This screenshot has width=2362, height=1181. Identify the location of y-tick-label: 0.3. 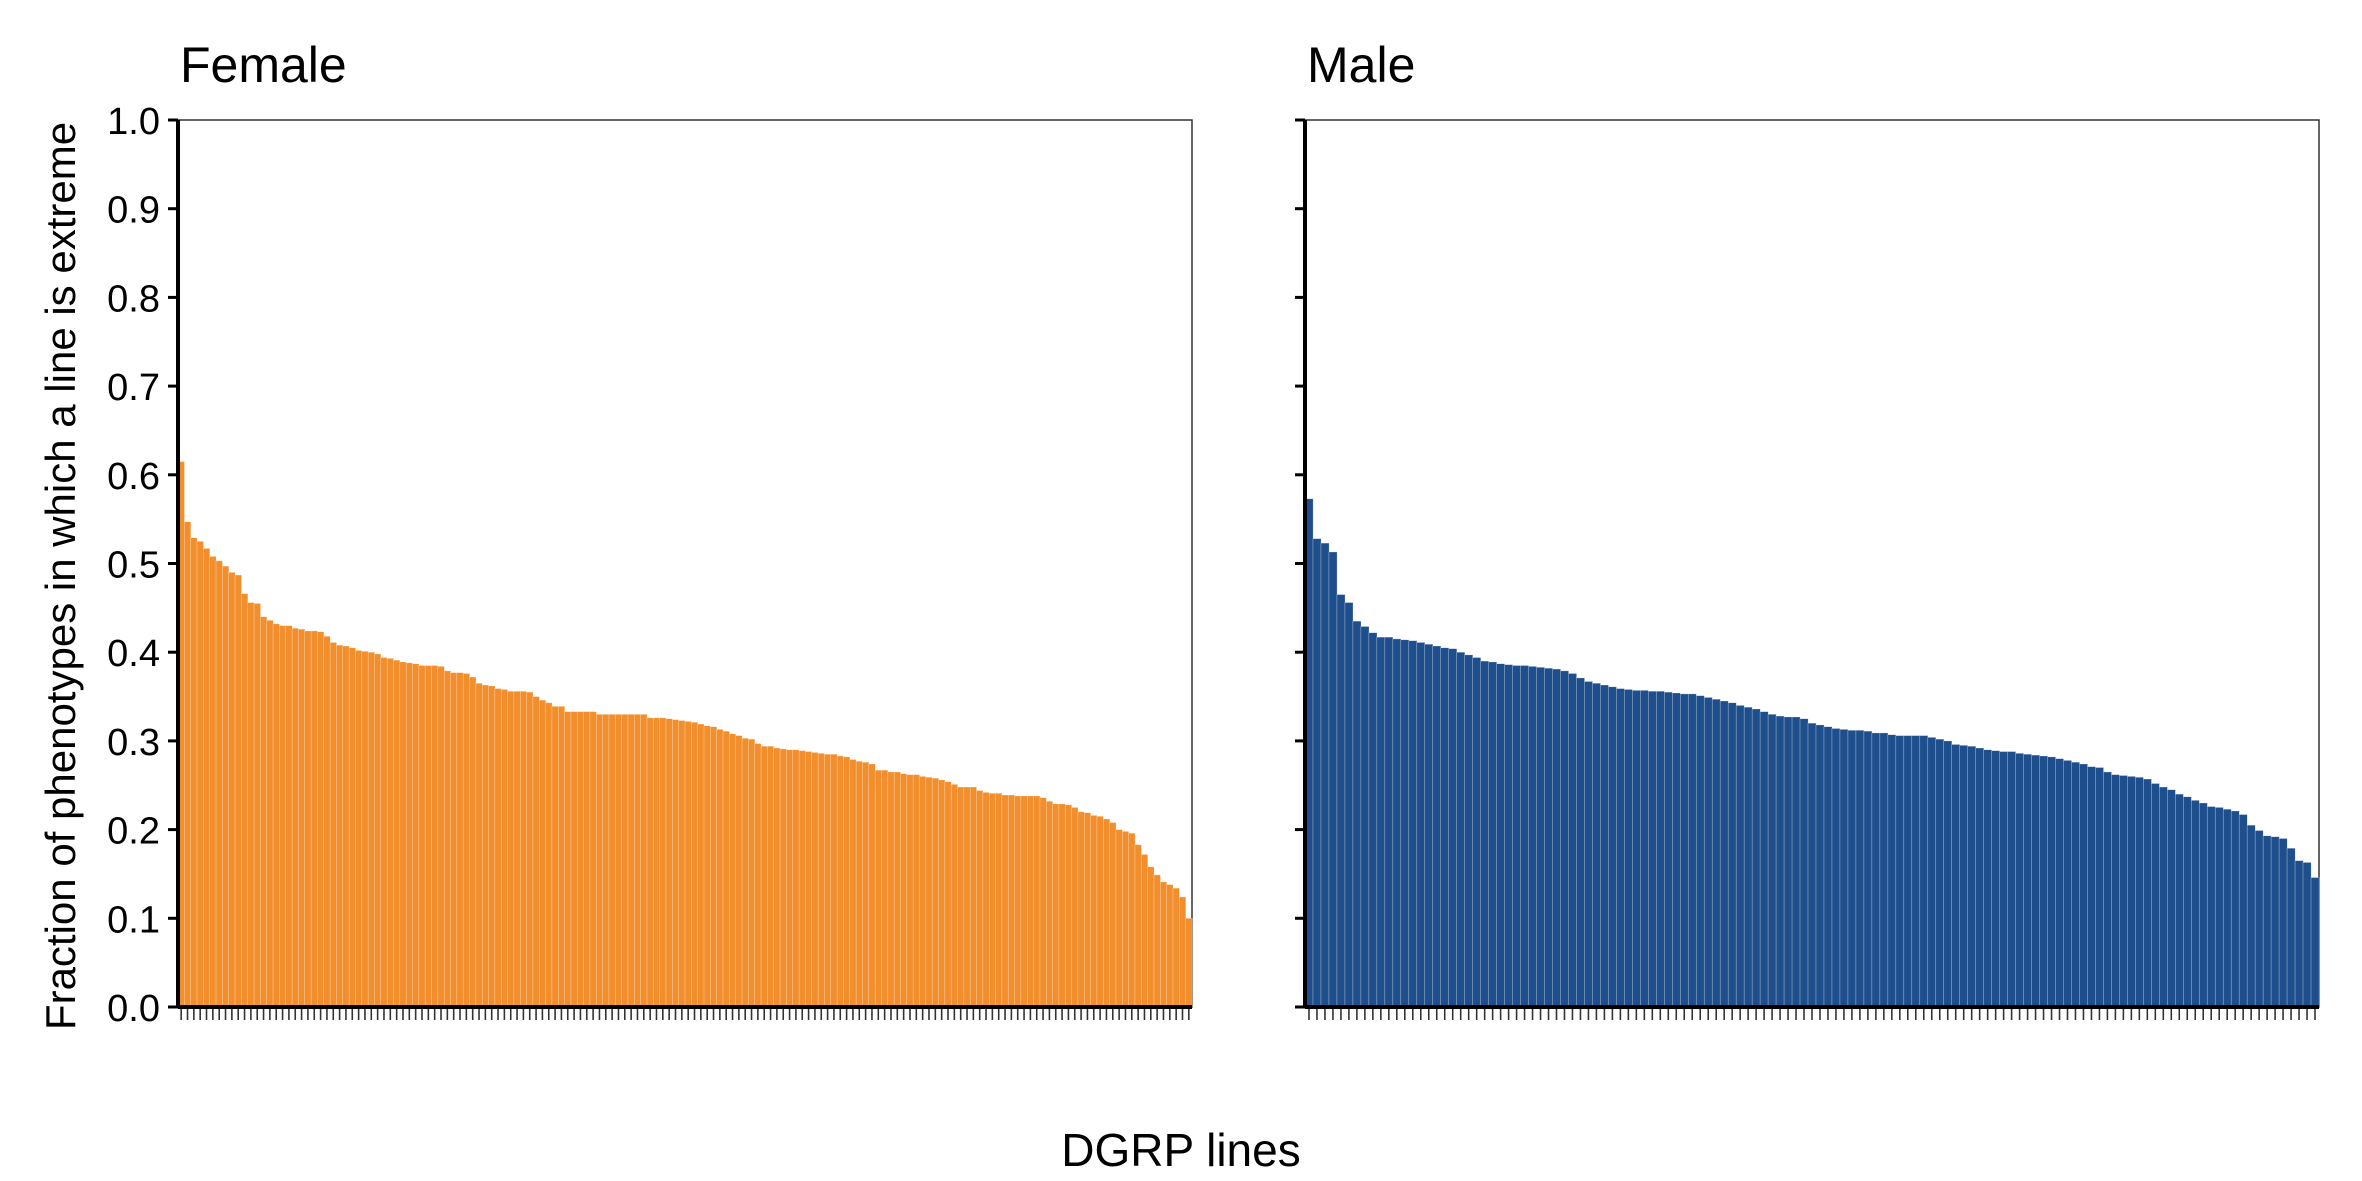
(133, 743).